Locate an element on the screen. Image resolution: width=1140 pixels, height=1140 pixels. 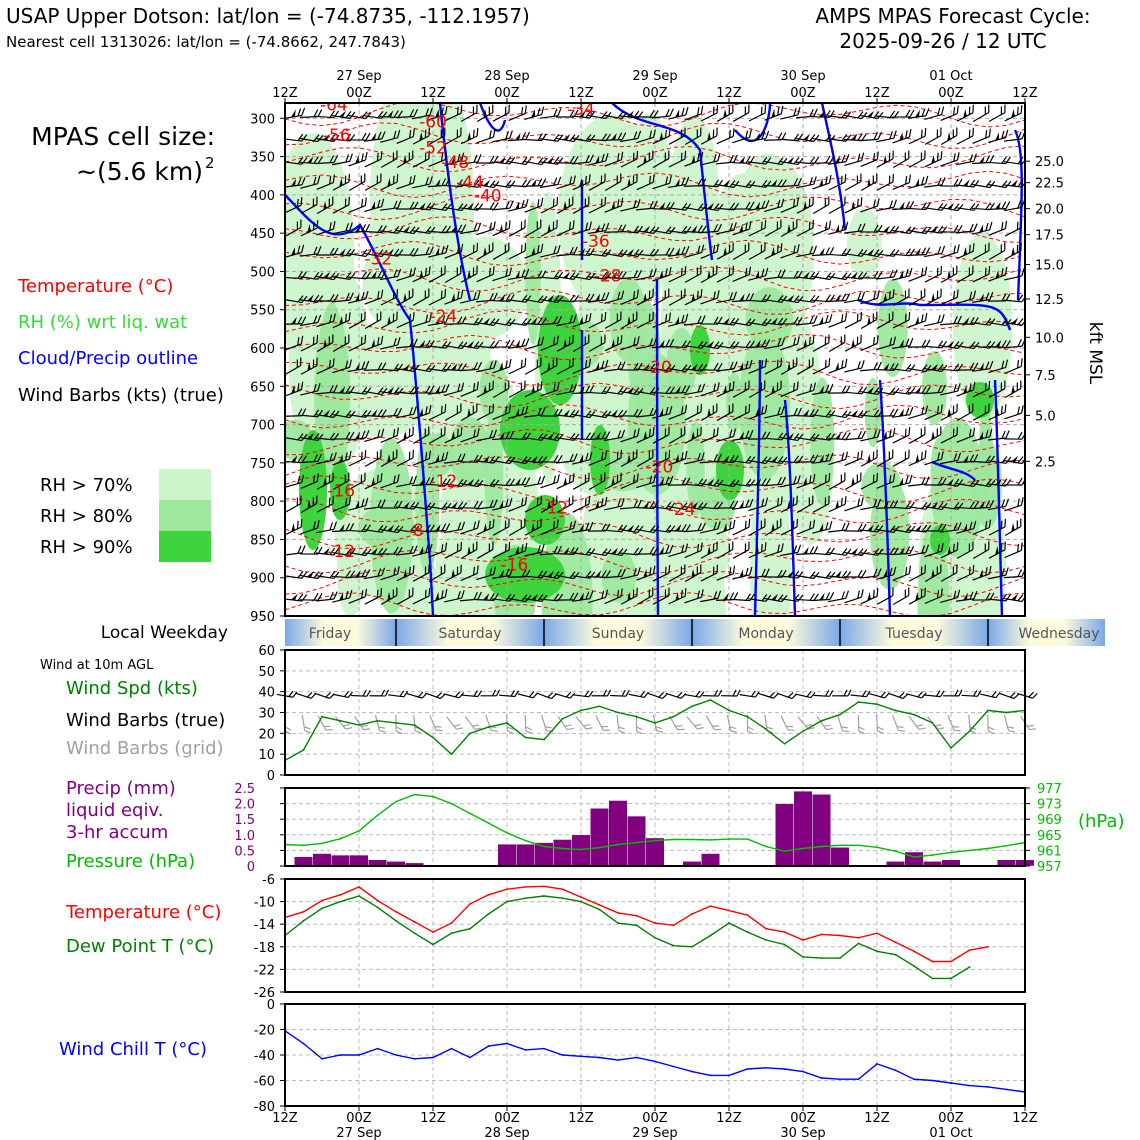
weekday-cell is located at coordinates (1046, 632).